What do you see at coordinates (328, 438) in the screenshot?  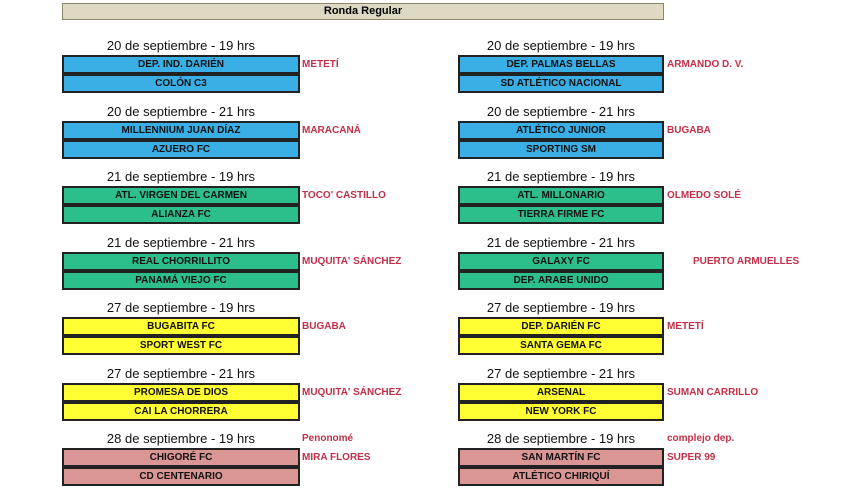 I see `venue: Penonomé` at bounding box center [328, 438].